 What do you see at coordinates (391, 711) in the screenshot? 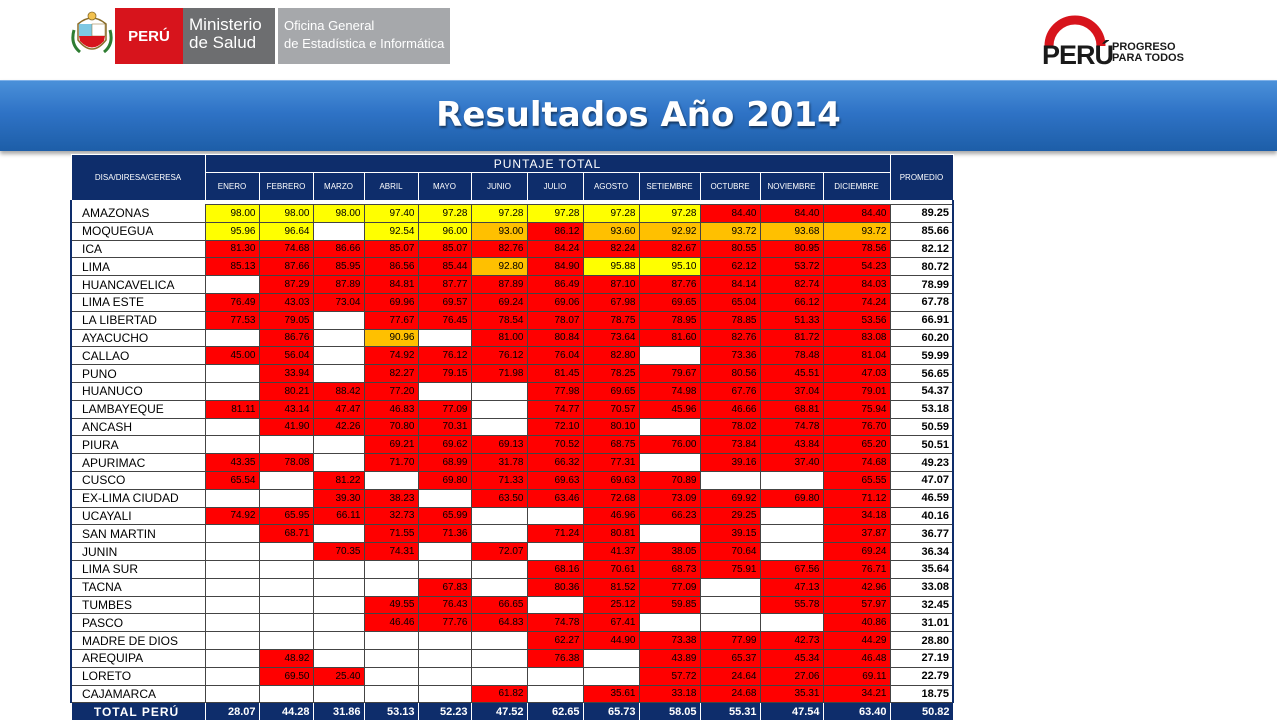
I see `total-cell: 53.13` at bounding box center [391, 711].